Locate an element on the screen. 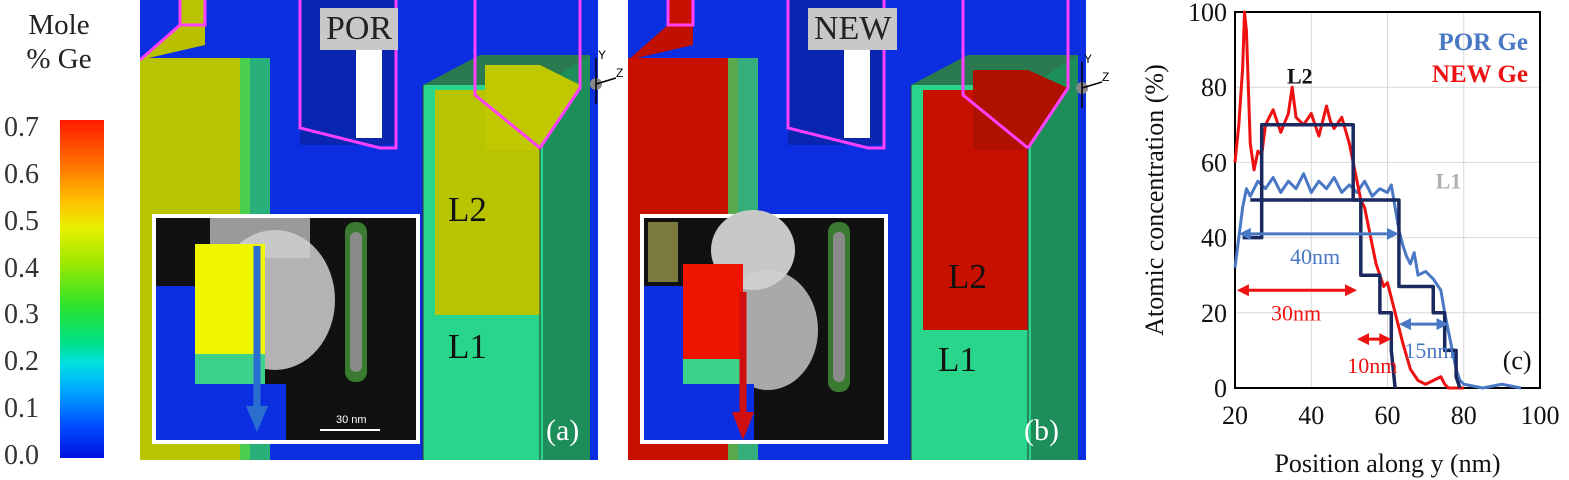 The height and width of the screenshot is (480, 1569). axis-y-label-b: Y is located at coordinates (1088, 59).